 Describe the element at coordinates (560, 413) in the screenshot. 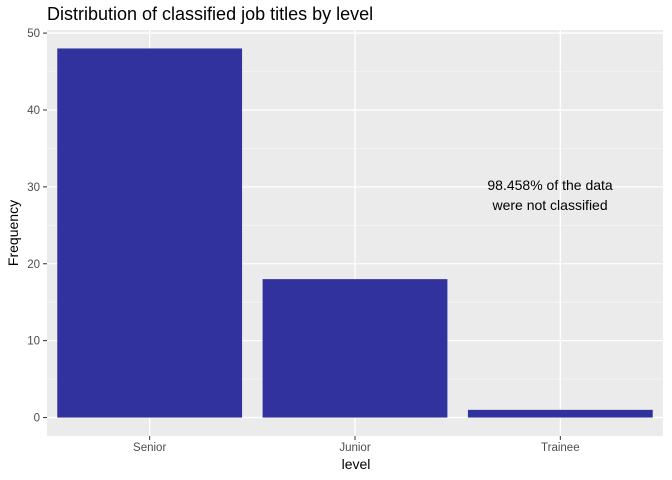

I see `bar-trainee` at that location.